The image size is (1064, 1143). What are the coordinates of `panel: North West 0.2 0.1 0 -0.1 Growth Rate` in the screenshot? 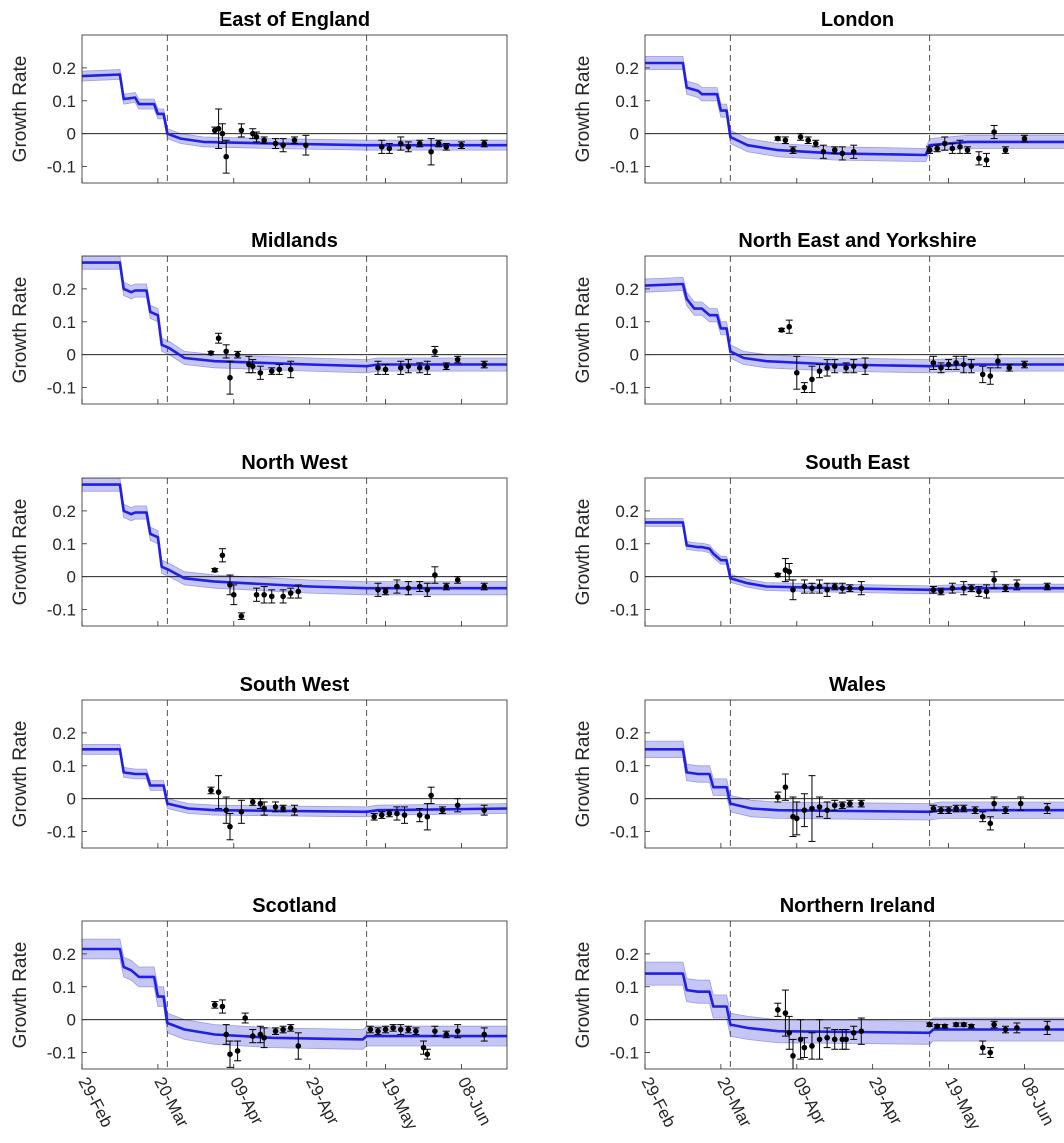 It's located at (259, 539).